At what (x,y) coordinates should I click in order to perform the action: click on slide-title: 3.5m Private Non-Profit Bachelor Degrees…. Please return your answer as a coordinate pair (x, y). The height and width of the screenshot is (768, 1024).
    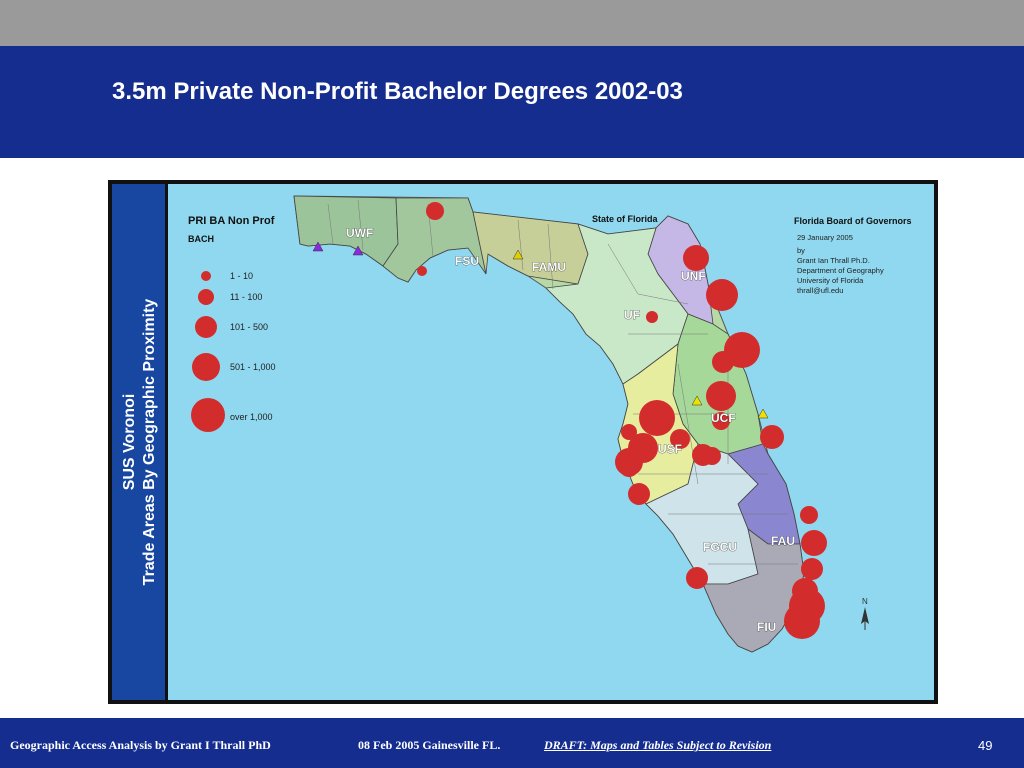
    Looking at the image, I should click on (397, 91).